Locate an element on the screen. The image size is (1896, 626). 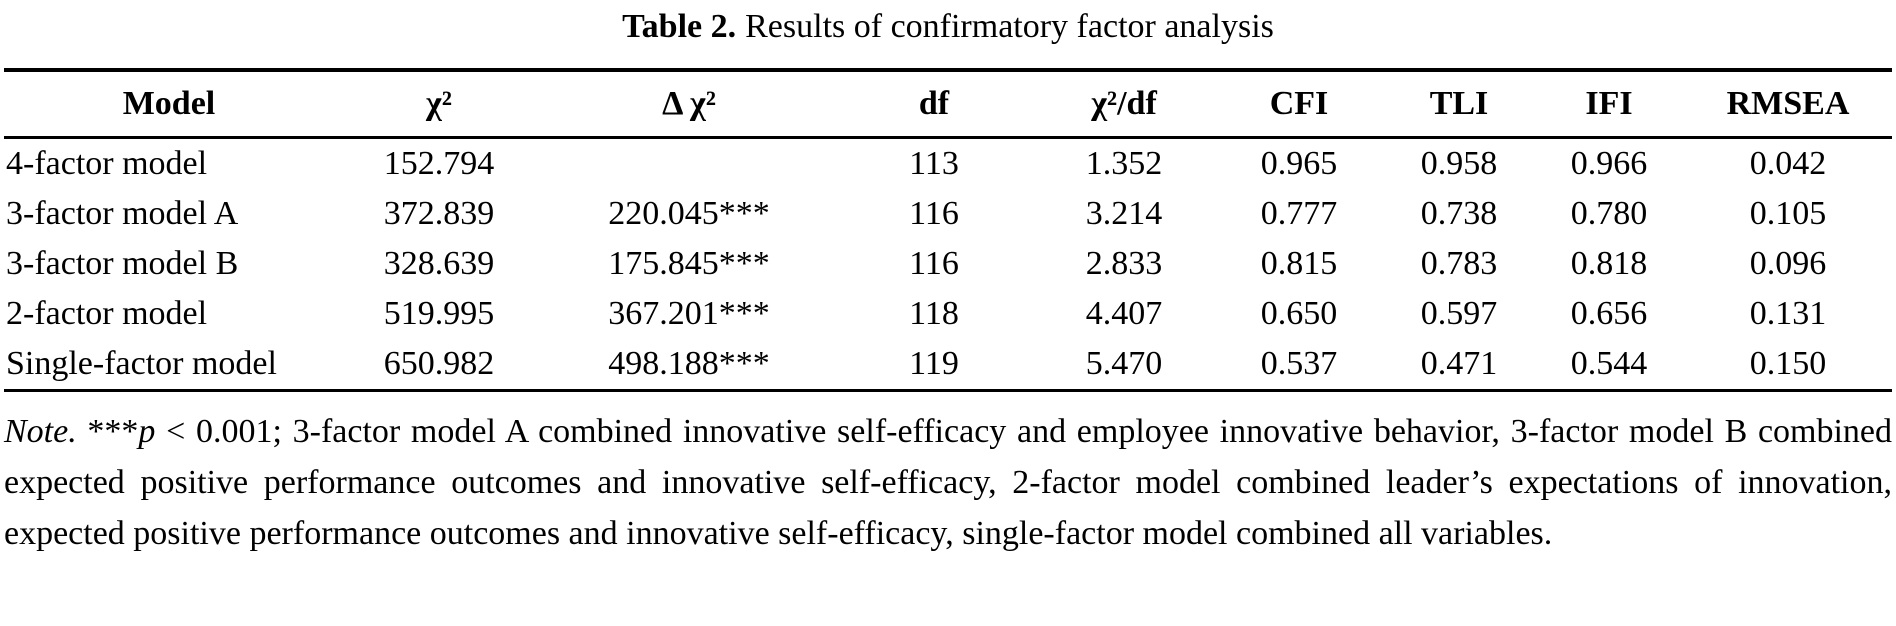
cell-chi2: 519.995 is located at coordinates (439, 313).